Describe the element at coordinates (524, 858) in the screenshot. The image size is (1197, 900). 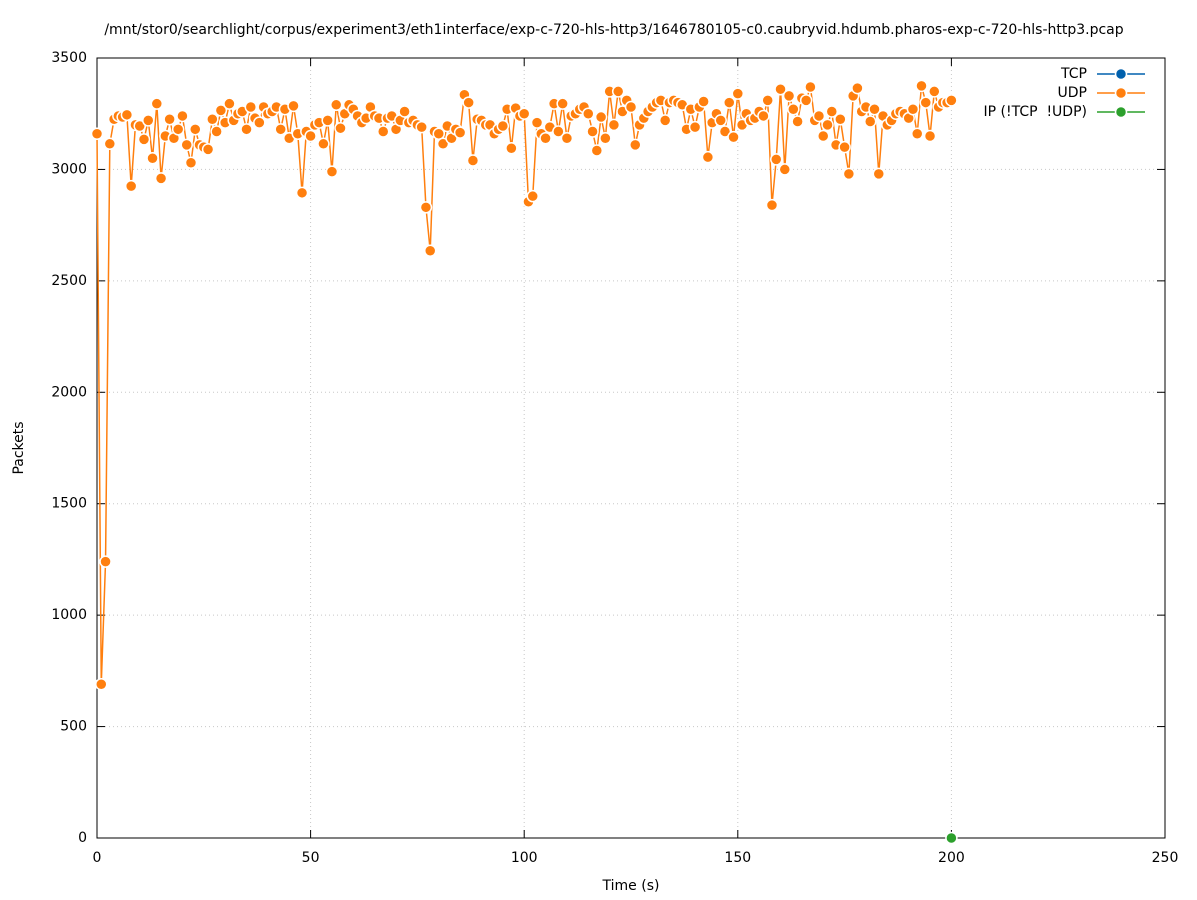
I see `x-tick-label: 100` at that location.